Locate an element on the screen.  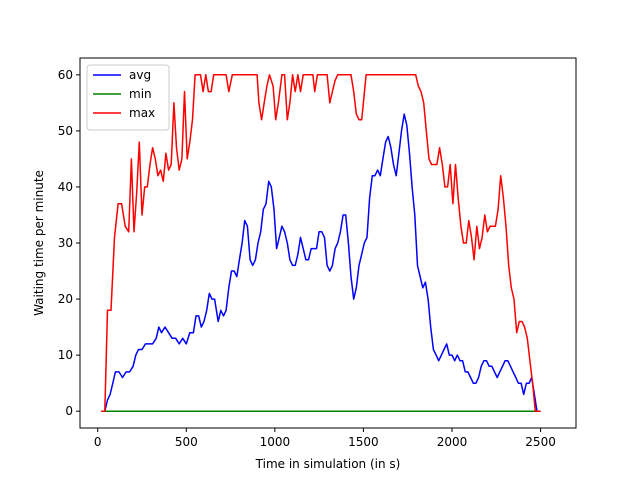
legend: avg min max is located at coordinates (128, 97).